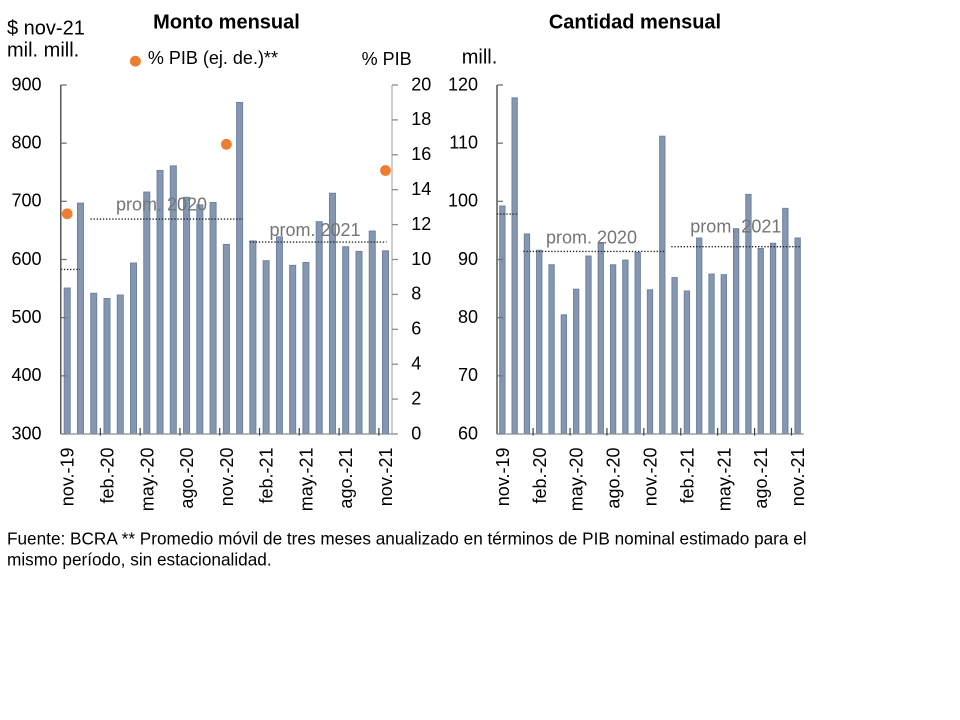  What do you see at coordinates (463, 143) in the screenshot?
I see `svg-text: 110` at bounding box center [463, 143].